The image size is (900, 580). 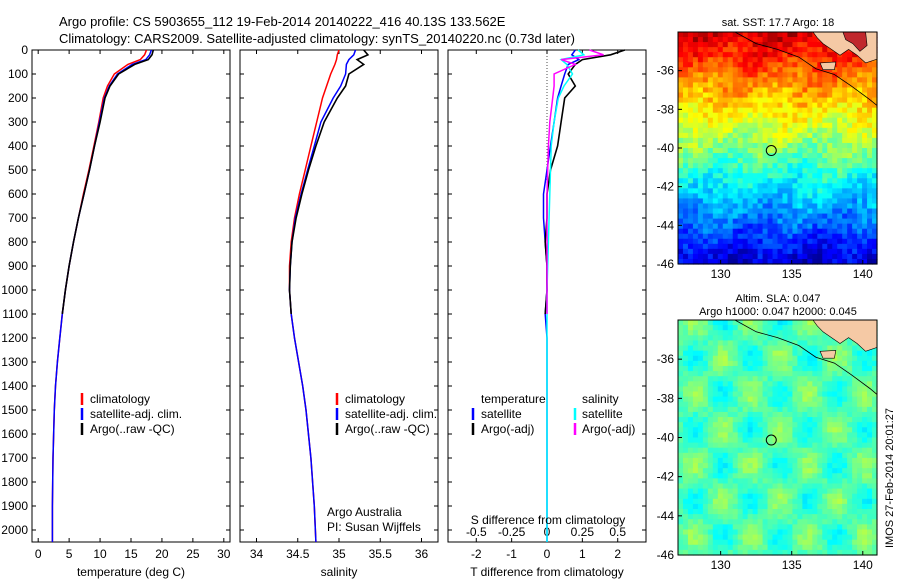 What do you see at coordinates (828, 65) in the screenshot?
I see `kangaroo-island` at bounding box center [828, 65].